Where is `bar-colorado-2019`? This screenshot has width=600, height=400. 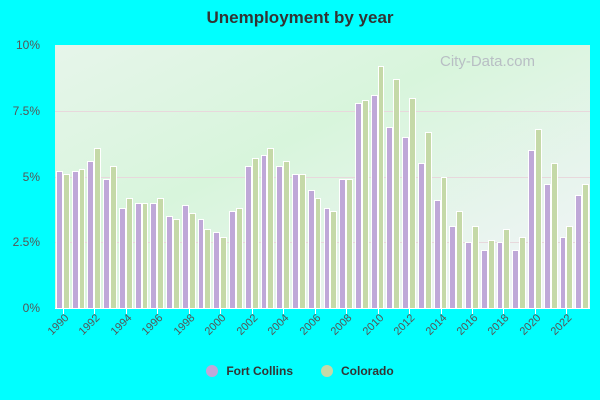
bar-colorado-2019 is located at coordinates (523, 272).